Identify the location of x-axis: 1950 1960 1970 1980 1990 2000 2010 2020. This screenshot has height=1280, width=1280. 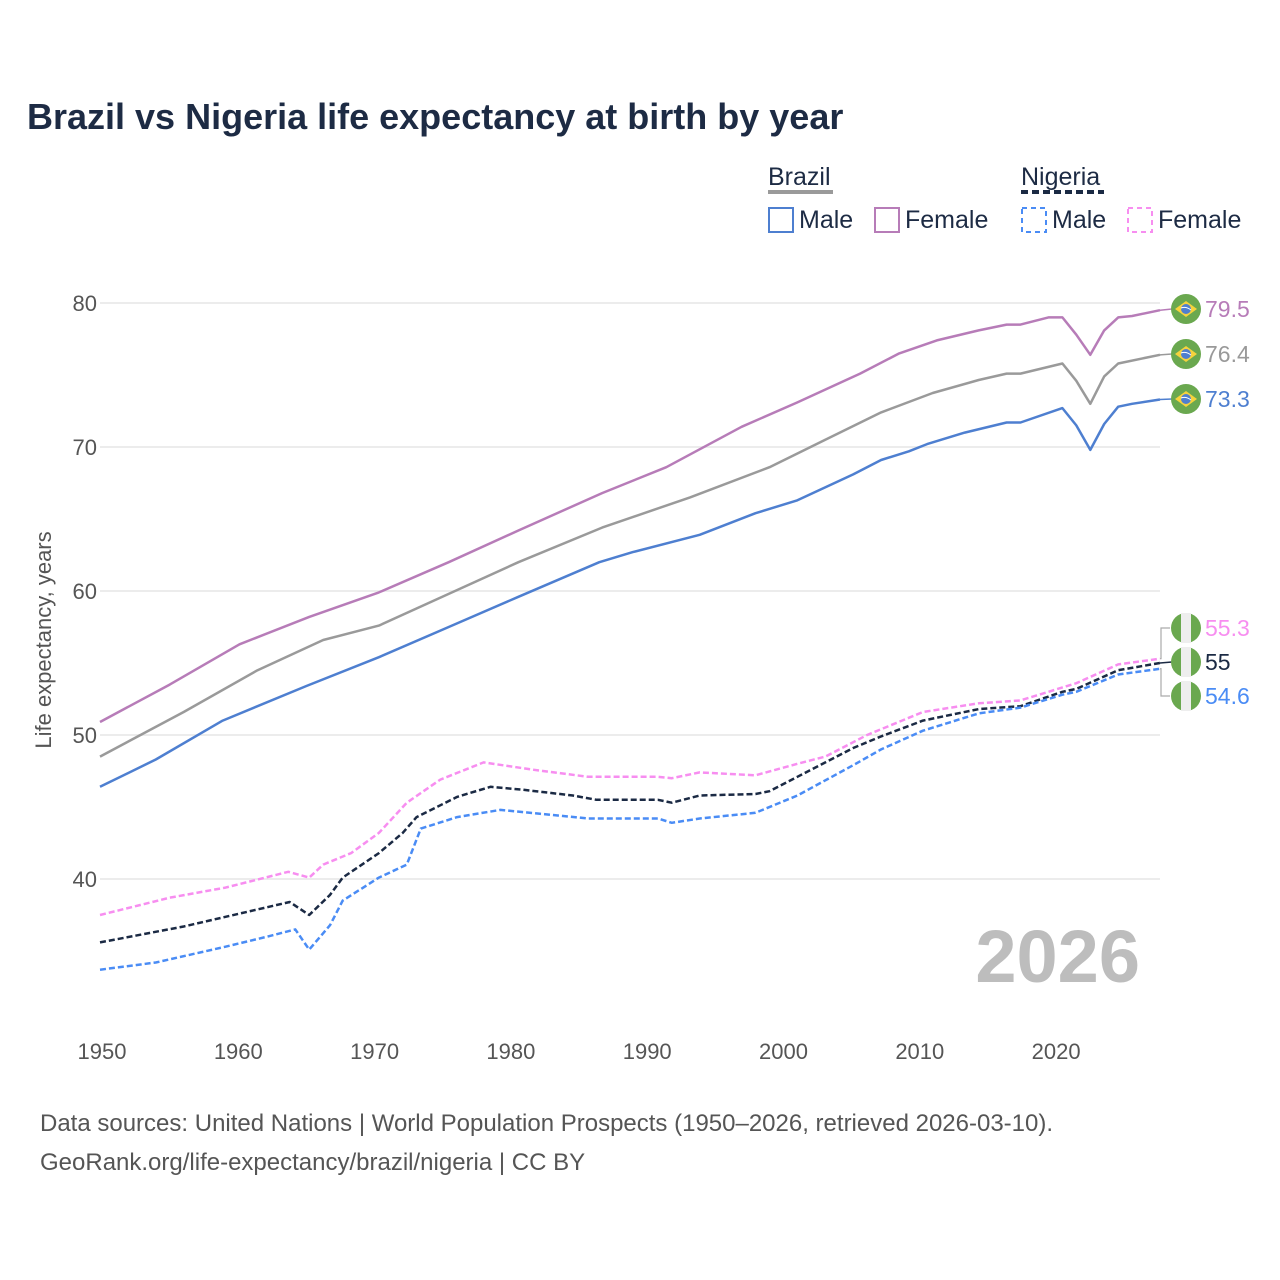
(579, 1051).